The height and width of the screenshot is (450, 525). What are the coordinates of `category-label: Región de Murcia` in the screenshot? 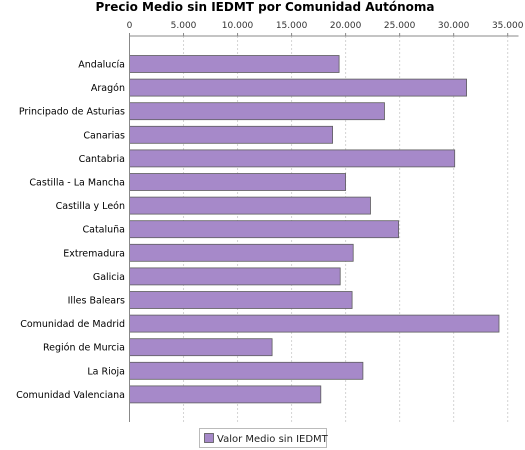 It's located at (84, 348).